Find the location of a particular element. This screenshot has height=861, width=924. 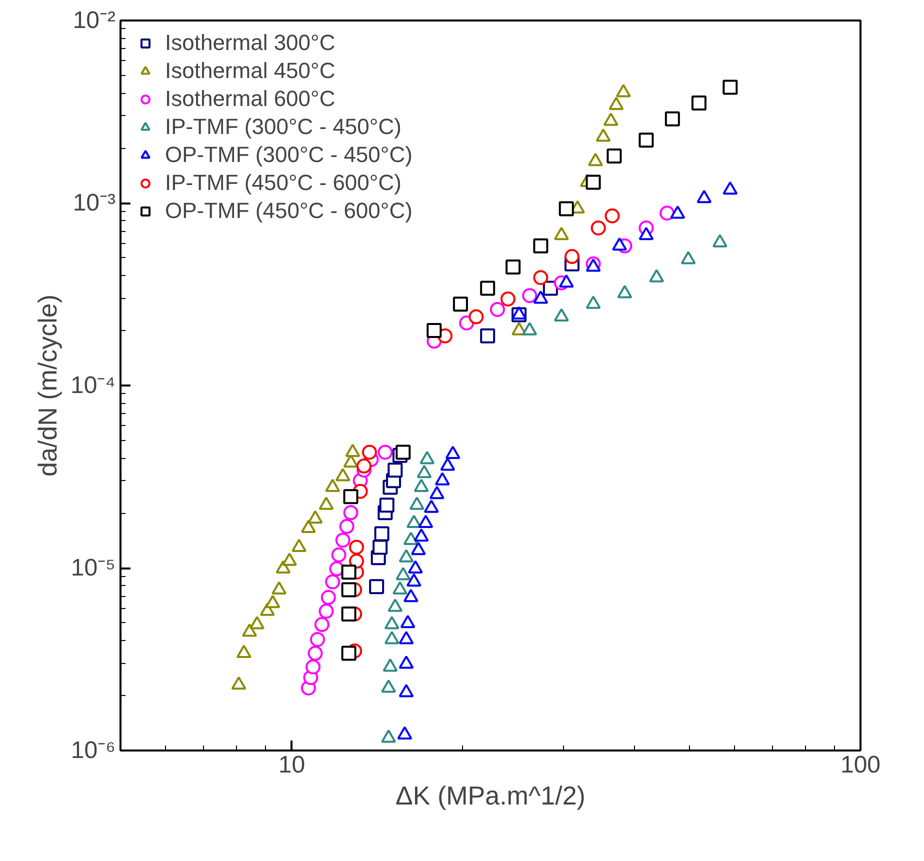

legend-label: Isothermal 300°C is located at coordinates (250, 43).